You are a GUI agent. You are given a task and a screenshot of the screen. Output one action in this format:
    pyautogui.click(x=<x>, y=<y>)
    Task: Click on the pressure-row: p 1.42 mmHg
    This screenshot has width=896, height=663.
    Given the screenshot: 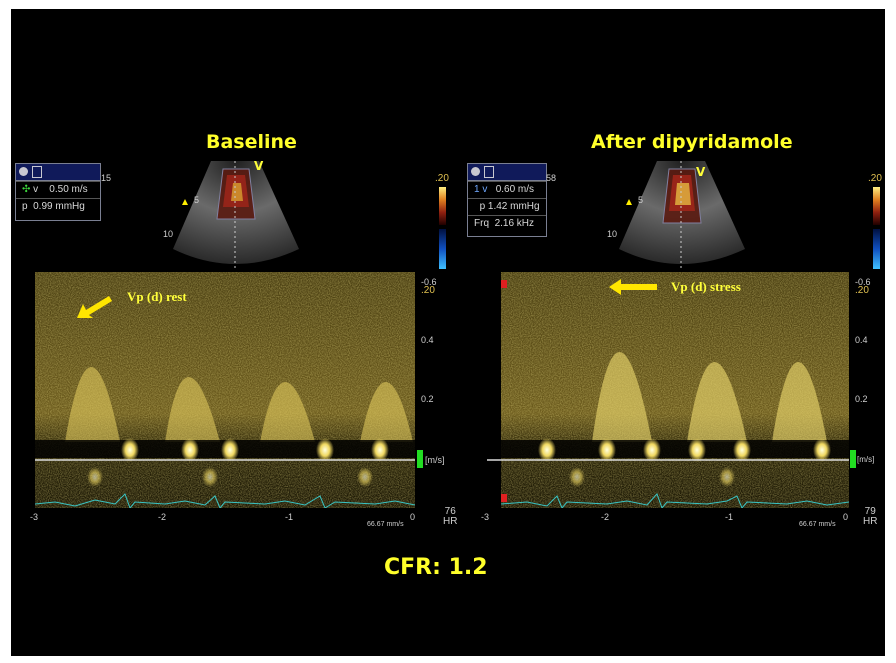 What is the action you would take?
    pyautogui.click(x=507, y=206)
    